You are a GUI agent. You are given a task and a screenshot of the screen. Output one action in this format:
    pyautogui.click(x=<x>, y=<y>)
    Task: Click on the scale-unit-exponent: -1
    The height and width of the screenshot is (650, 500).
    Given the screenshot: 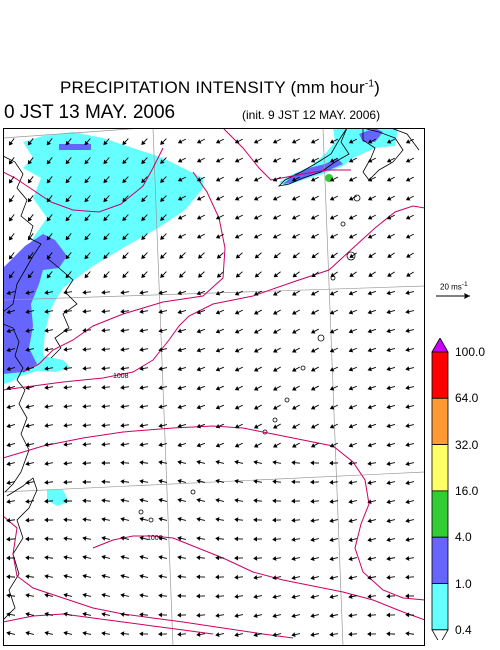 What is the action you would take?
    pyautogui.click(x=464, y=284)
    